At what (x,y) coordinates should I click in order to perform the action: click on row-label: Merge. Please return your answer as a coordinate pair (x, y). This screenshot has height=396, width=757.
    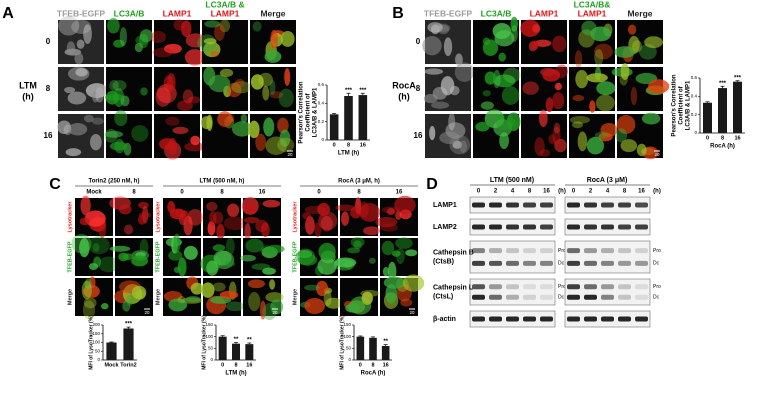
    Looking at the image, I should click on (70, 297).